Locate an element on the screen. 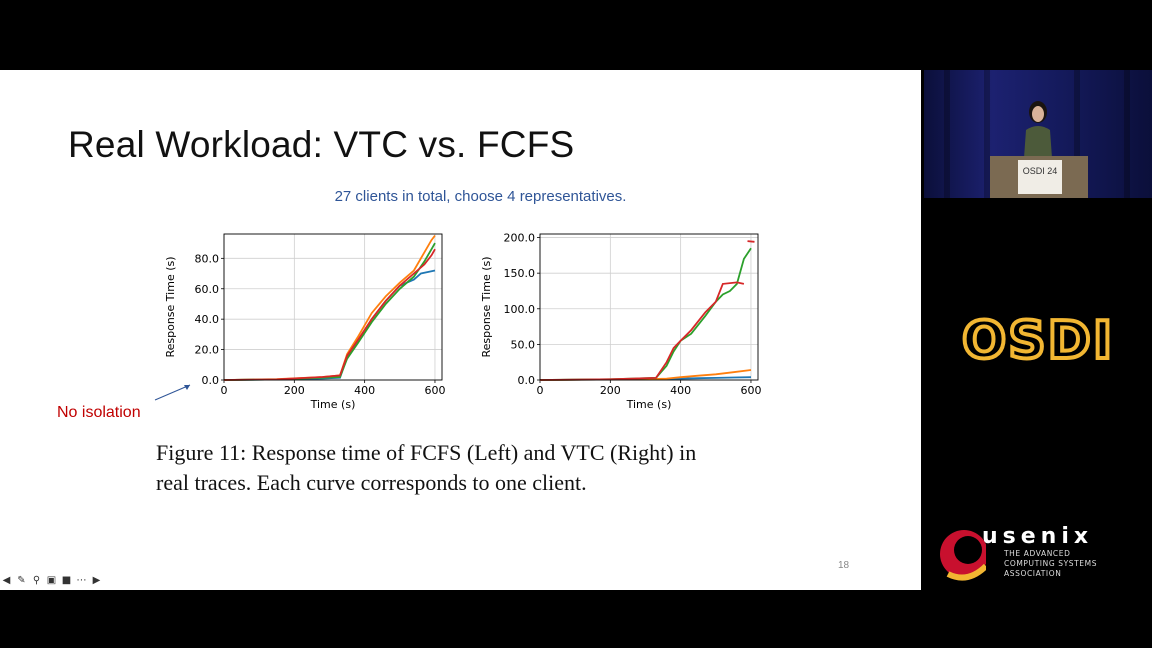 The image size is (1152, 648). y-tick-label: 100.0 is located at coordinates (520, 309).